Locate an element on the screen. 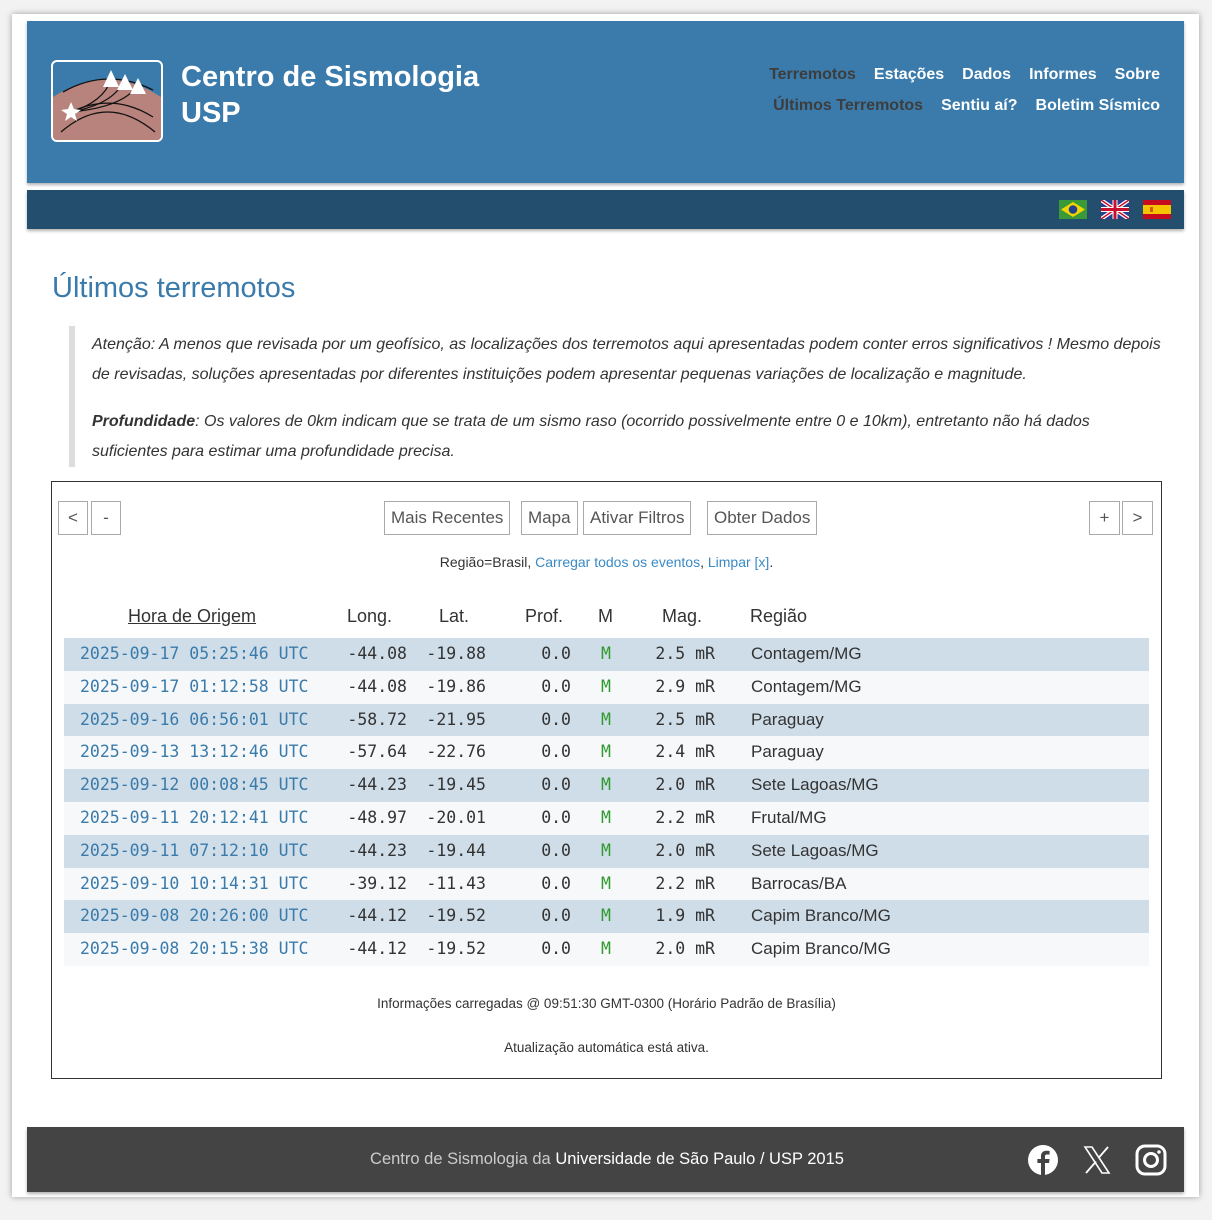  header-origin-time: Hora de Origem is located at coordinates (192, 616).